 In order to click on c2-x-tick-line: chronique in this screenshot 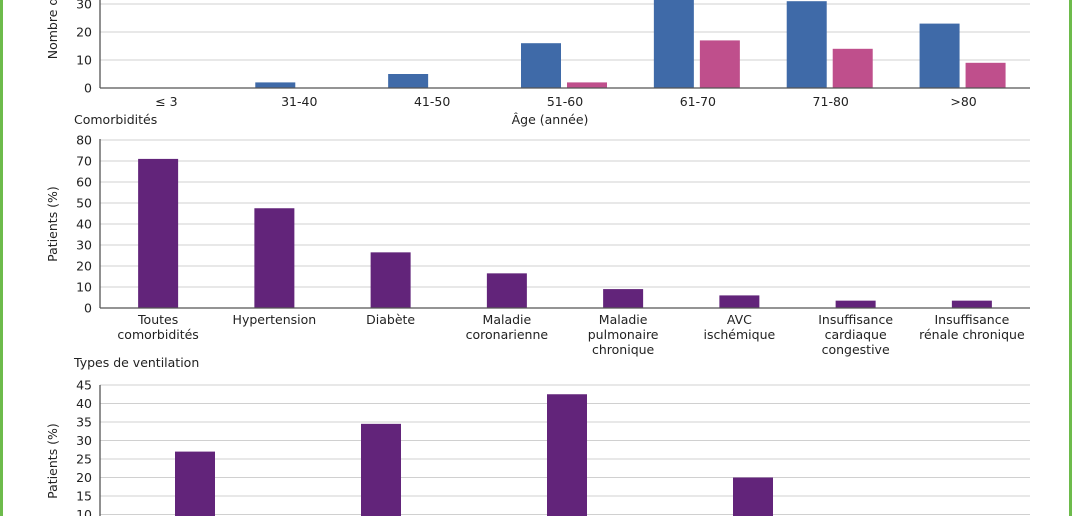, I will do `click(623, 349)`.